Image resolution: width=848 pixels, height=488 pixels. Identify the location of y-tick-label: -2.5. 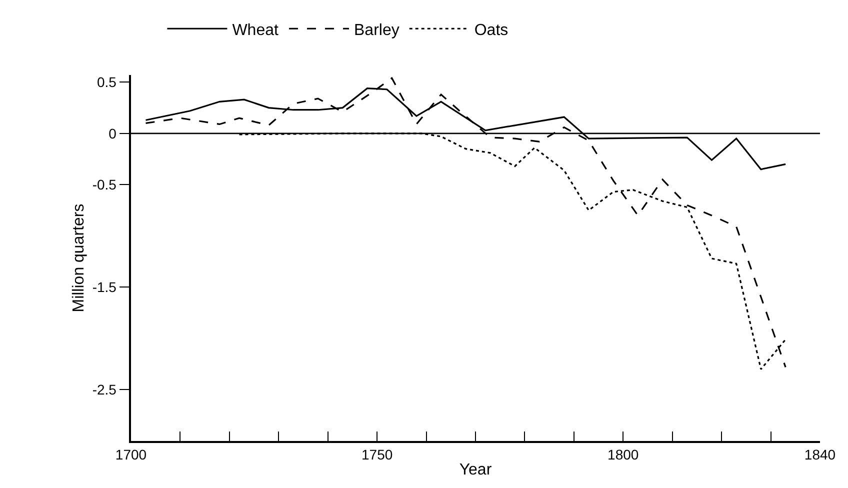
(104, 390).